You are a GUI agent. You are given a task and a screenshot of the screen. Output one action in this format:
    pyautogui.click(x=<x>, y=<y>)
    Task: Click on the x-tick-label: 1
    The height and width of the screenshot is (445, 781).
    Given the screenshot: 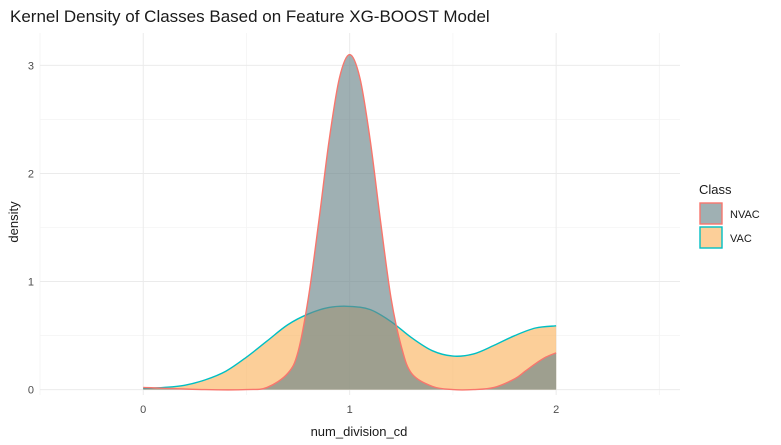 What is the action you would take?
    pyautogui.click(x=350, y=410)
    